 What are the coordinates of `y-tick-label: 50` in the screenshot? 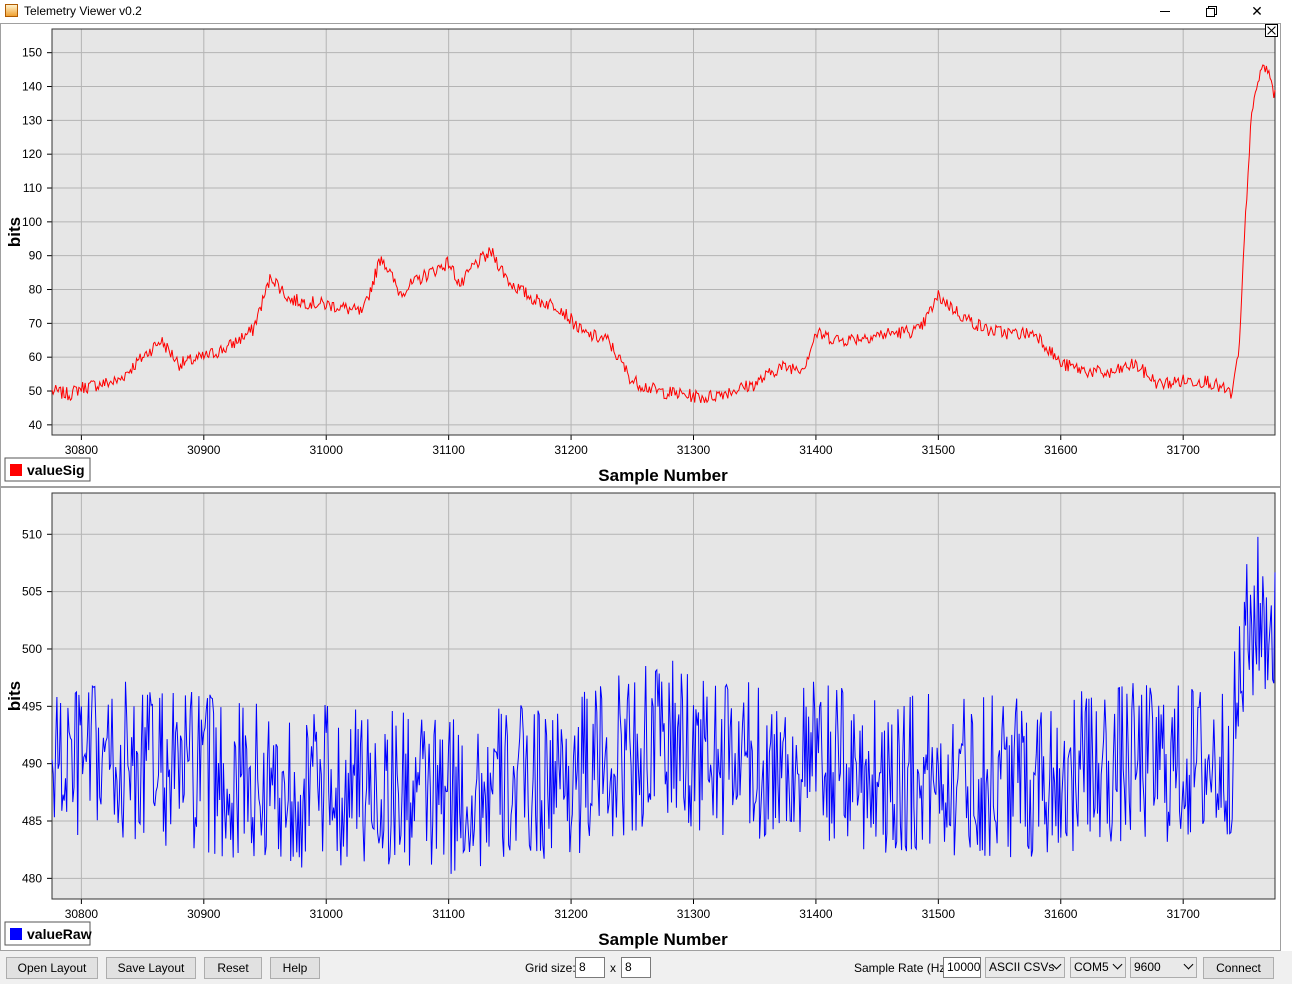 It's located at (36, 391).